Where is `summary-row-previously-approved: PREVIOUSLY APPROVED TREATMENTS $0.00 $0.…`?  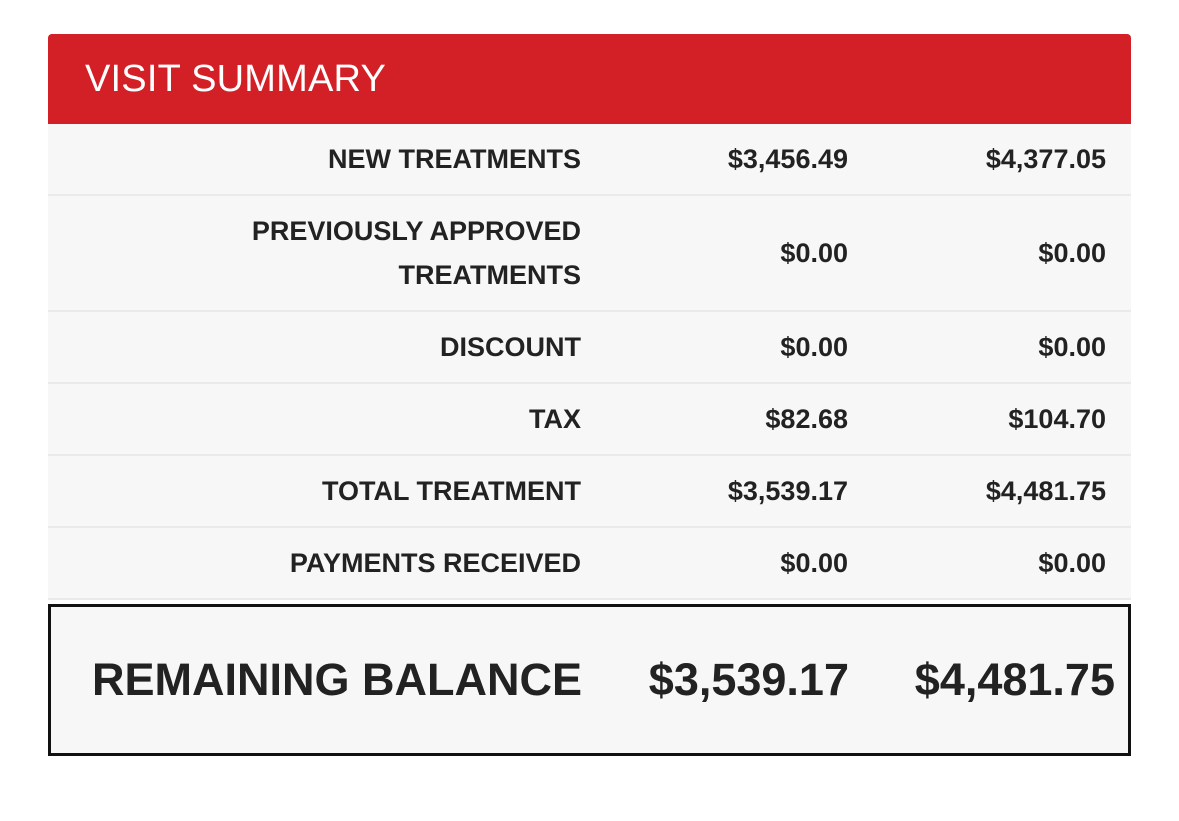 summary-row-previously-approved: PREVIOUSLY APPROVED TREATMENTS $0.00 $0.… is located at coordinates (589, 254).